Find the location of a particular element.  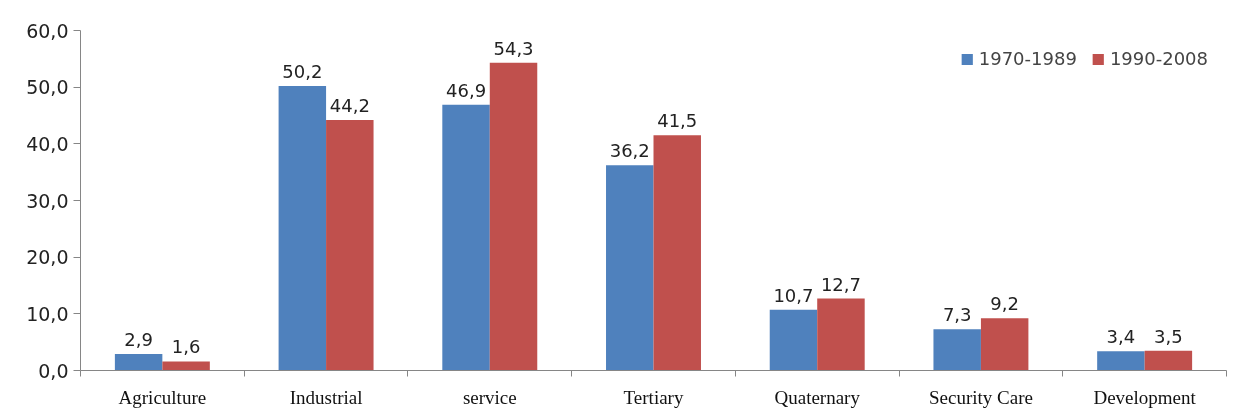

data-label: 12,7 is located at coordinates (840, 284).